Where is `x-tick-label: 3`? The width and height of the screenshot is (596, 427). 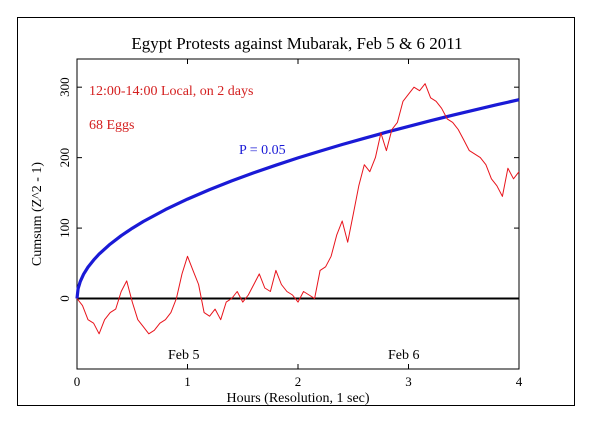
x-tick-label: 3 is located at coordinates (408, 381).